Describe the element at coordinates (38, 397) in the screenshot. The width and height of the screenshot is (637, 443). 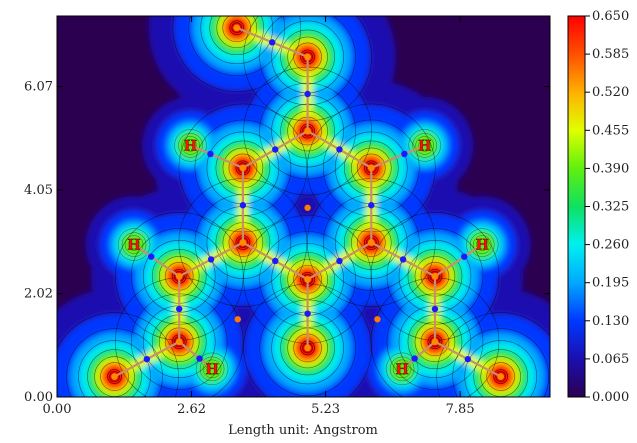
I see `y-tick-label: 0.00` at that location.